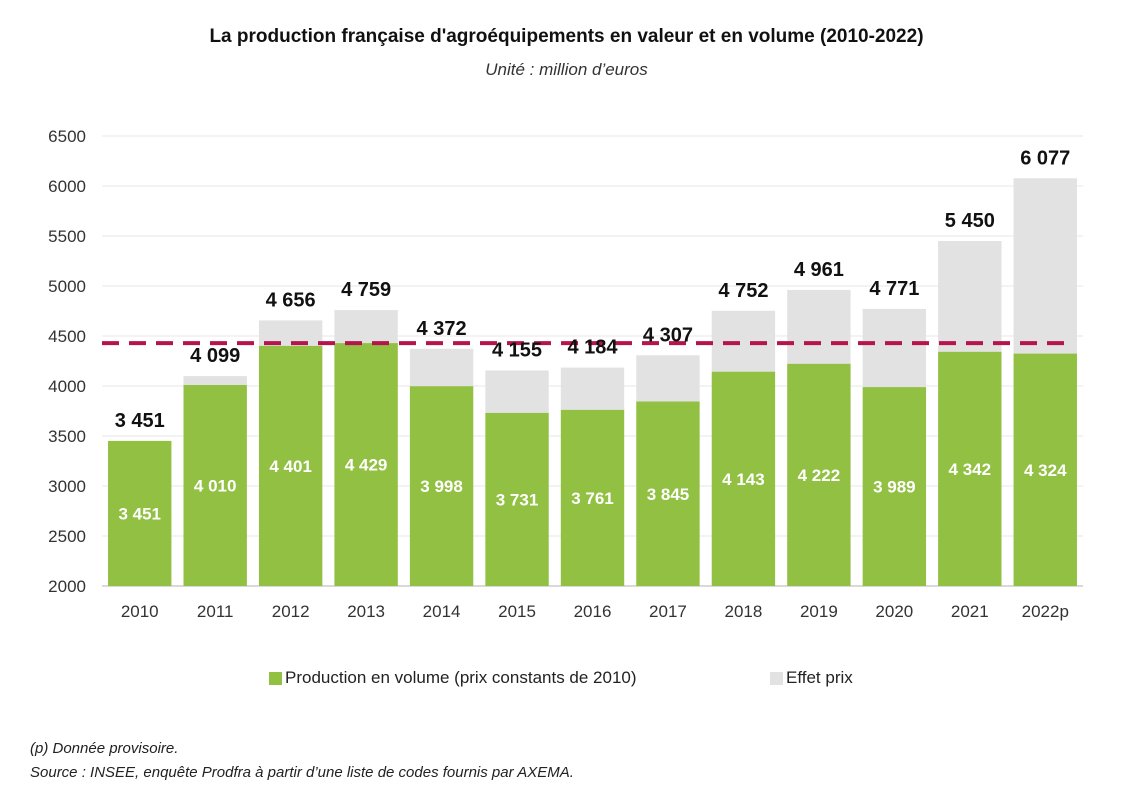 This screenshot has height=805, width=1133. I want to click on x-tick-label: 2021, so click(970, 611).